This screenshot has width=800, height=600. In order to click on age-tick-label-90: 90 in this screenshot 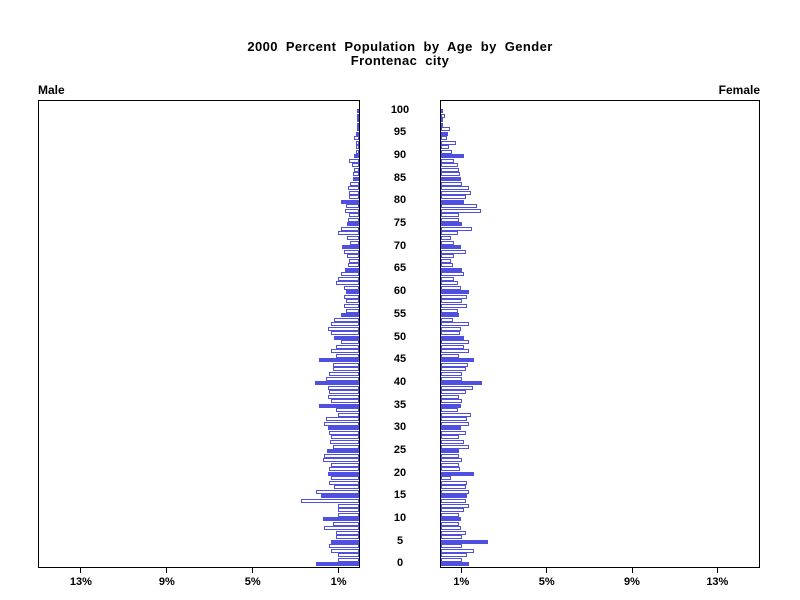, I will do `click(400, 155)`.